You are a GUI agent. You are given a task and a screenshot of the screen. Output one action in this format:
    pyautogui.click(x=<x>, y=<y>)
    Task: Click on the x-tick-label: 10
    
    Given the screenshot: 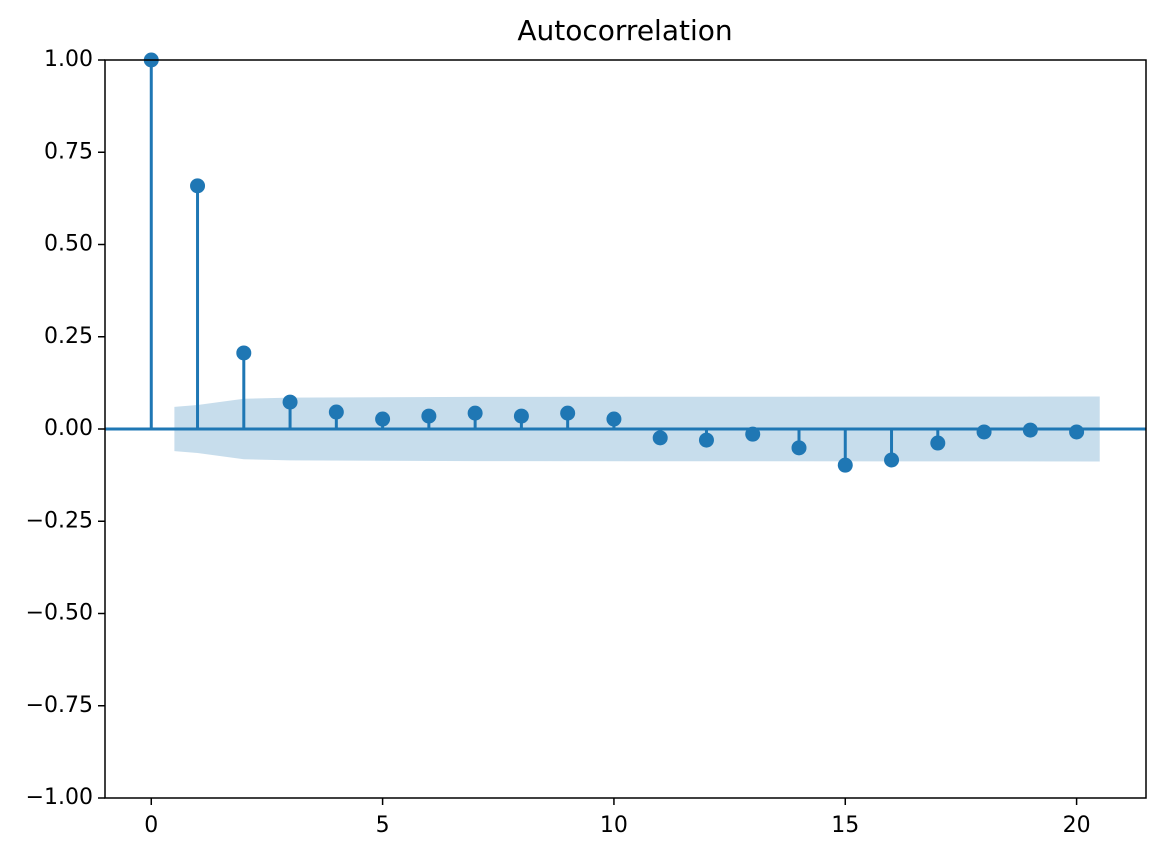 What is the action you would take?
    pyautogui.click(x=614, y=825)
    